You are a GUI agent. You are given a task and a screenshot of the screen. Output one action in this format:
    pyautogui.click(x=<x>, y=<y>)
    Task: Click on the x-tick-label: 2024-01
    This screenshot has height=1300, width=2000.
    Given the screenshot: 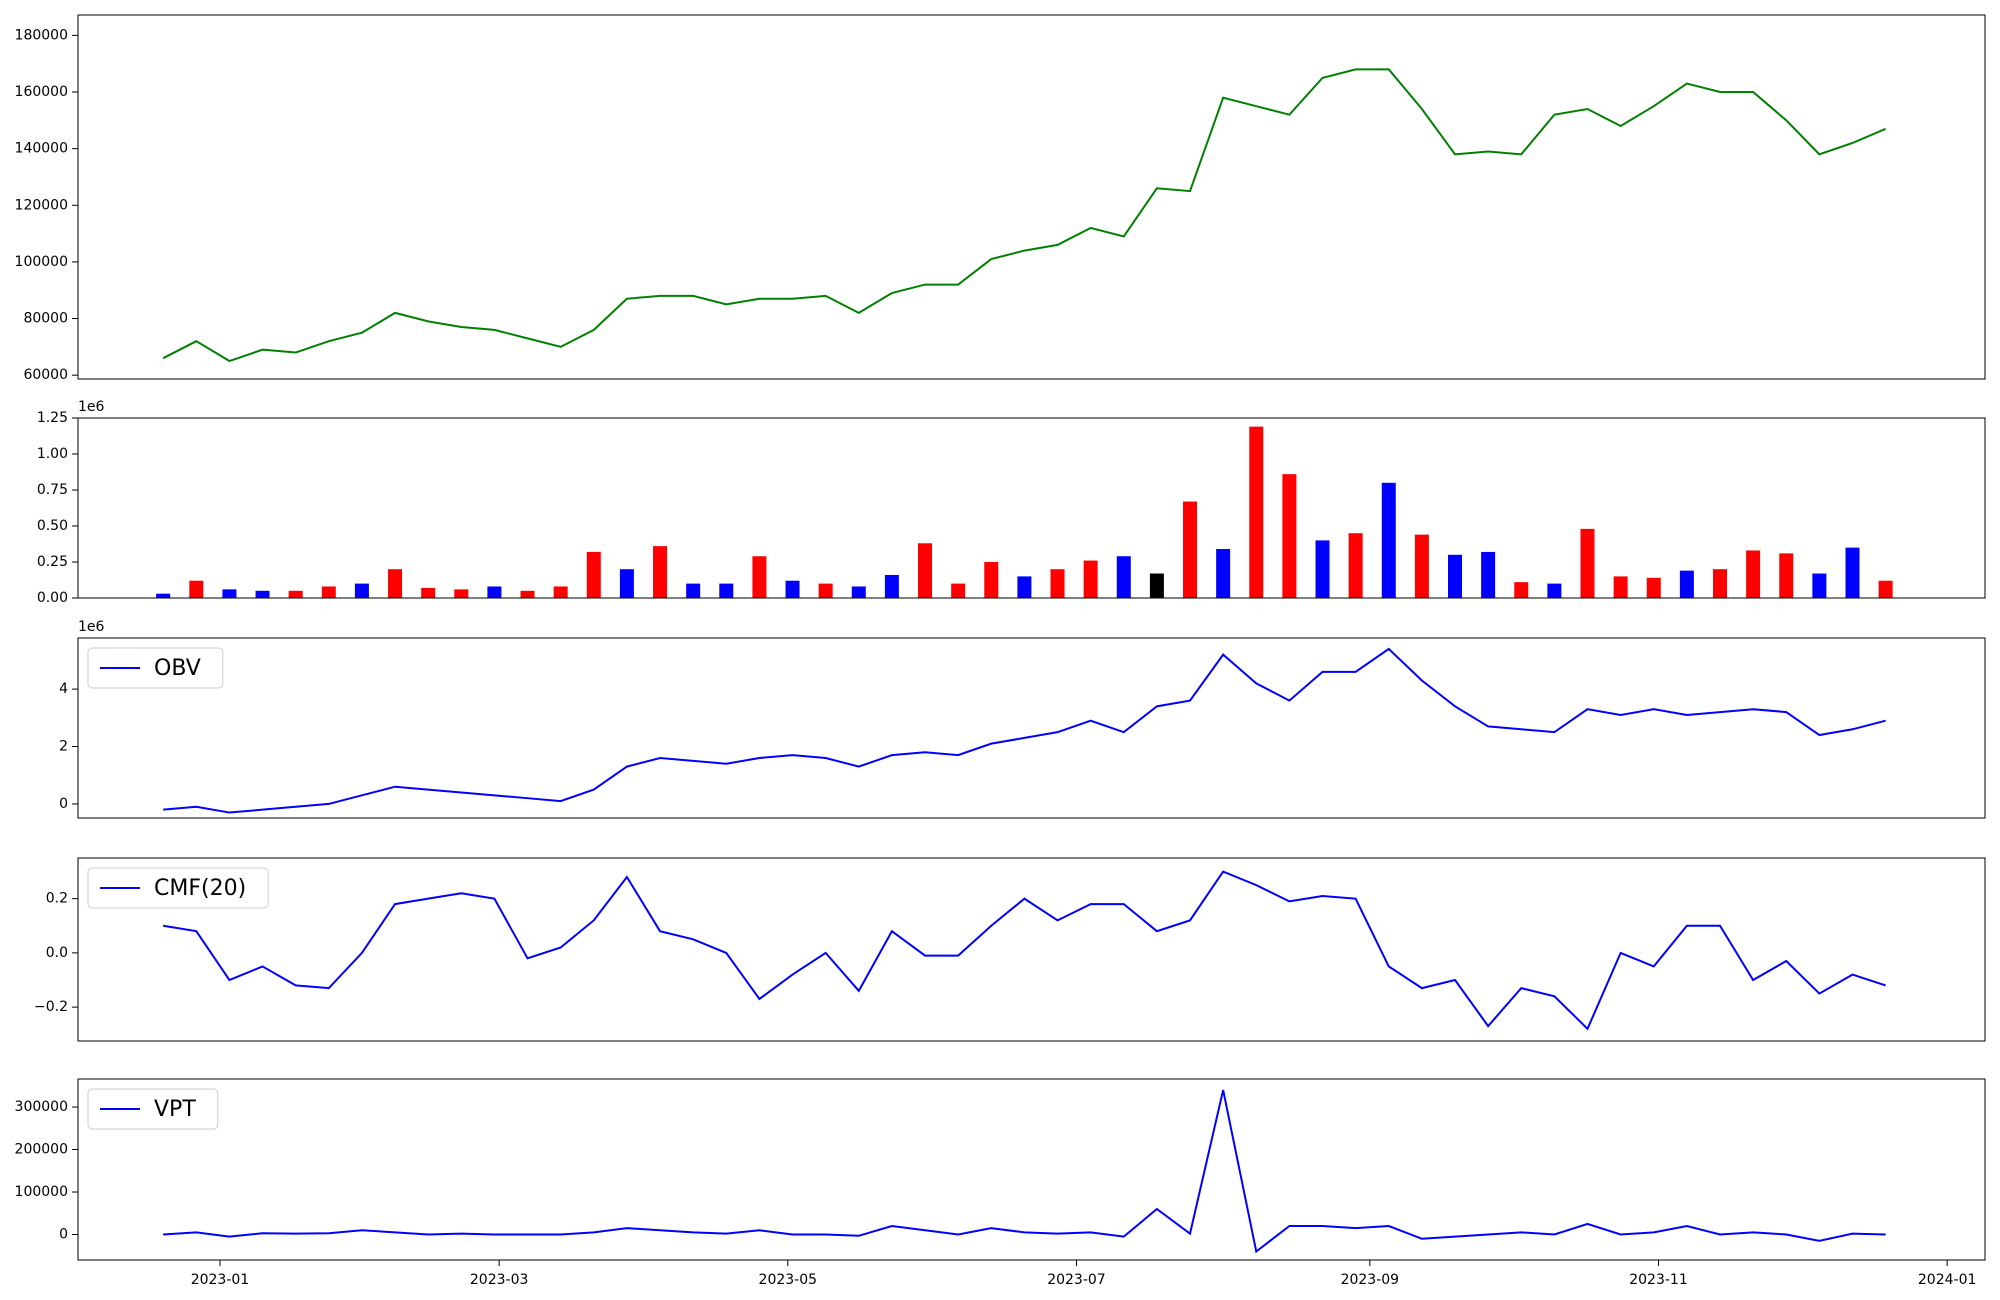 What is the action you would take?
    pyautogui.click(x=1947, y=1280)
    